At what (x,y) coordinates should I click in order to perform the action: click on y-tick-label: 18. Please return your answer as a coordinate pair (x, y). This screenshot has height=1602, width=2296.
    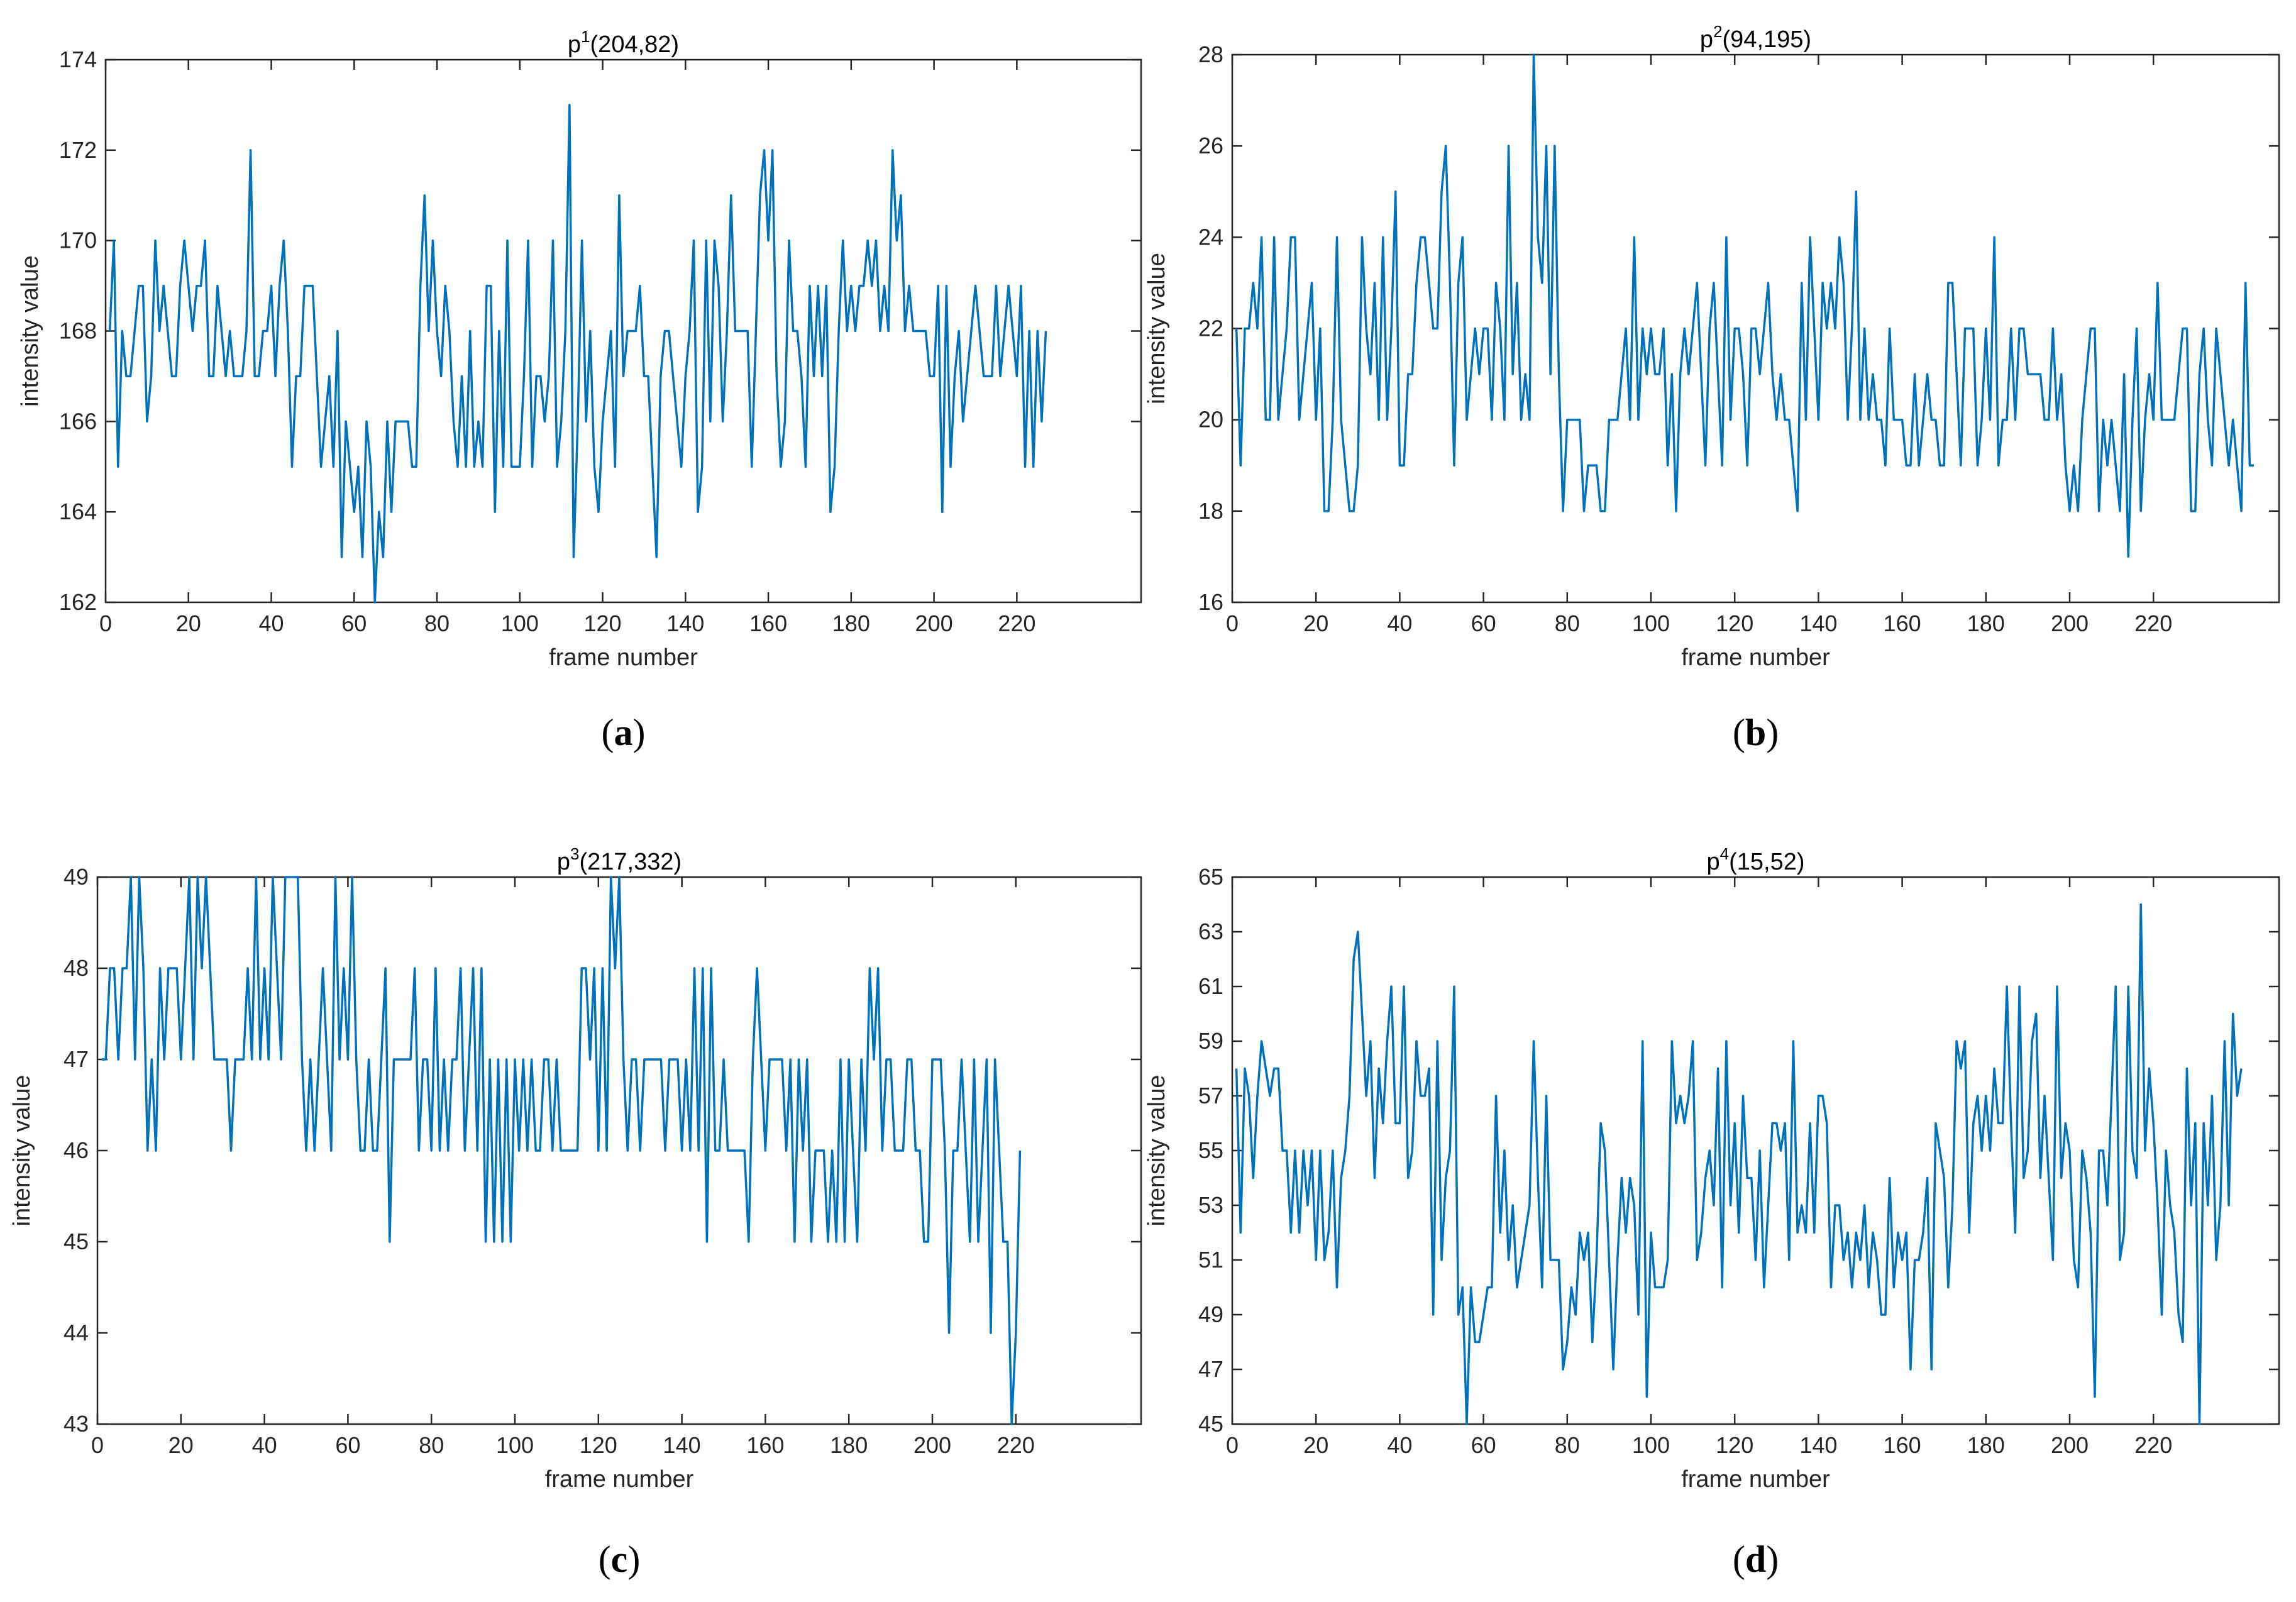
    Looking at the image, I should click on (1210, 511).